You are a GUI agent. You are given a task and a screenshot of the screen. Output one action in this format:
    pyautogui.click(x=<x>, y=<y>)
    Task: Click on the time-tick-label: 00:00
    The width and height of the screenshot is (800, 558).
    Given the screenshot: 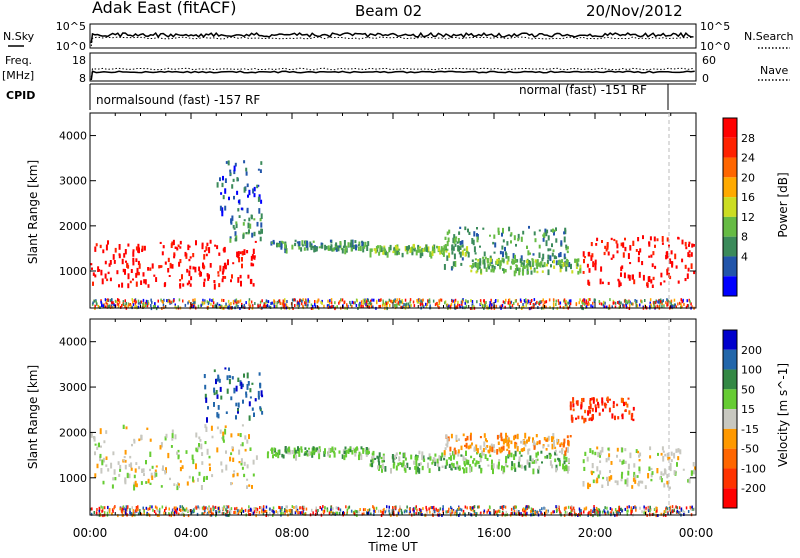 What is the action you would take?
    pyautogui.click(x=90, y=533)
    